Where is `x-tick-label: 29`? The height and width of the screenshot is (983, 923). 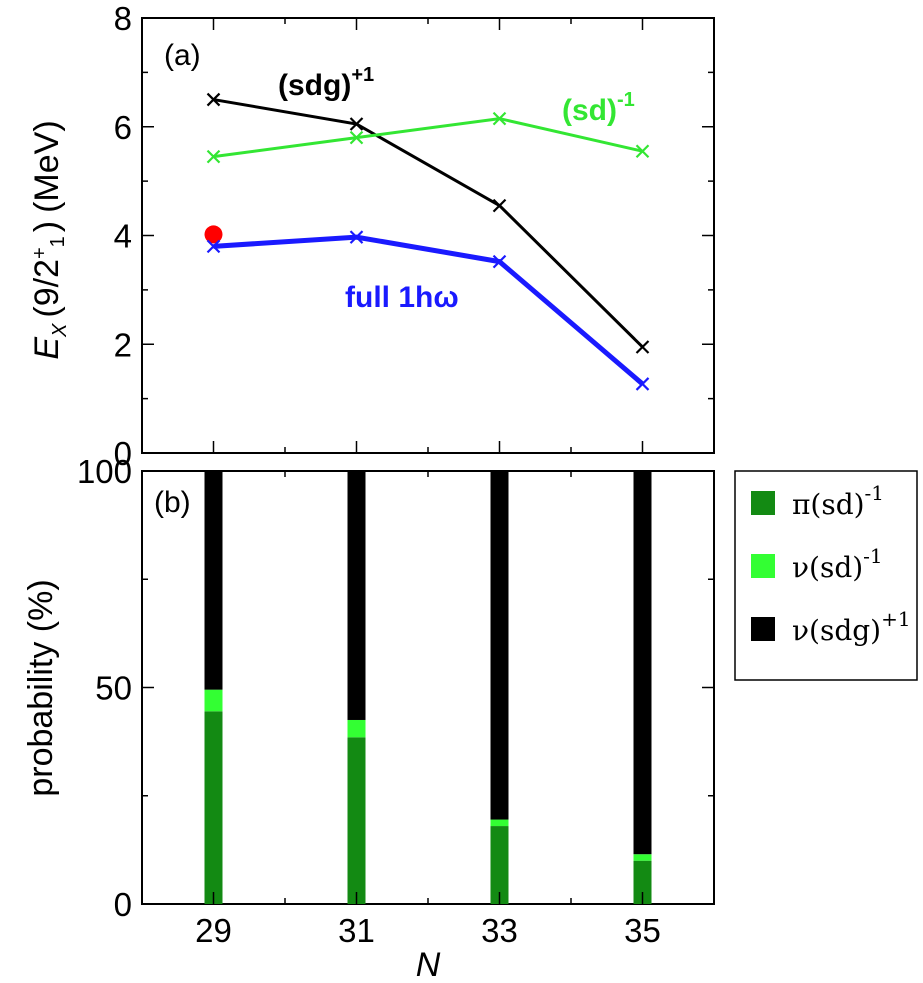 x-tick-label: 29 is located at coordinates (213, 930).